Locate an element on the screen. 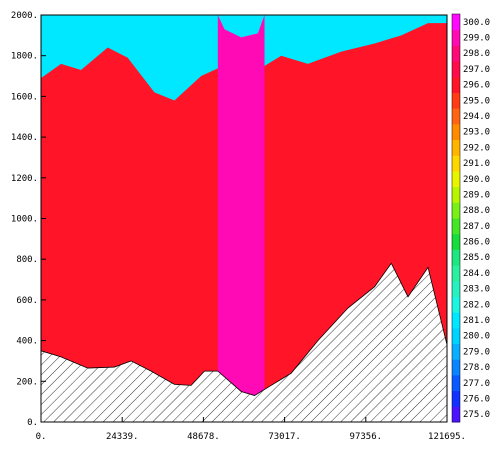 The height and width of the screenshot is (450, 501). y-tick-label: 1400. is located at coordinates (24, 138).